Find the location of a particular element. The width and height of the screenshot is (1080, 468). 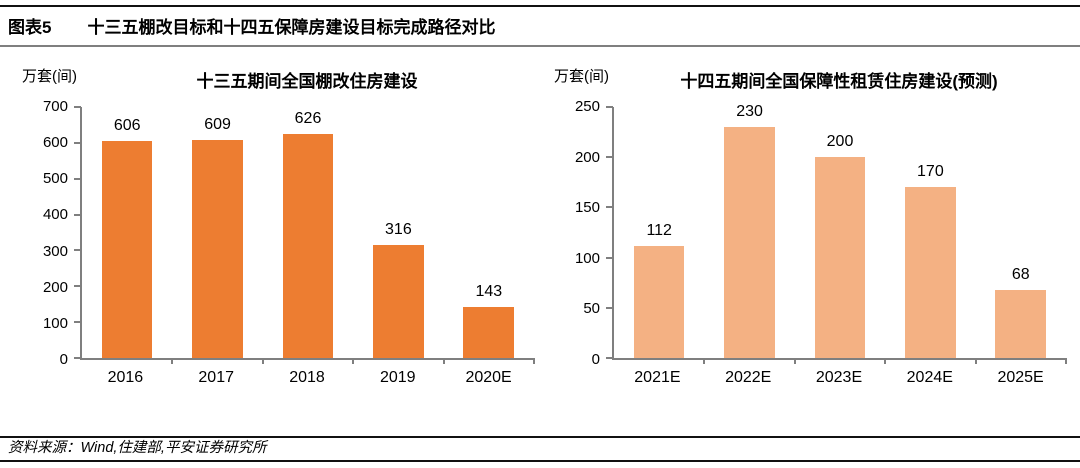

bar-2018 is located at coordinates (308, 245).